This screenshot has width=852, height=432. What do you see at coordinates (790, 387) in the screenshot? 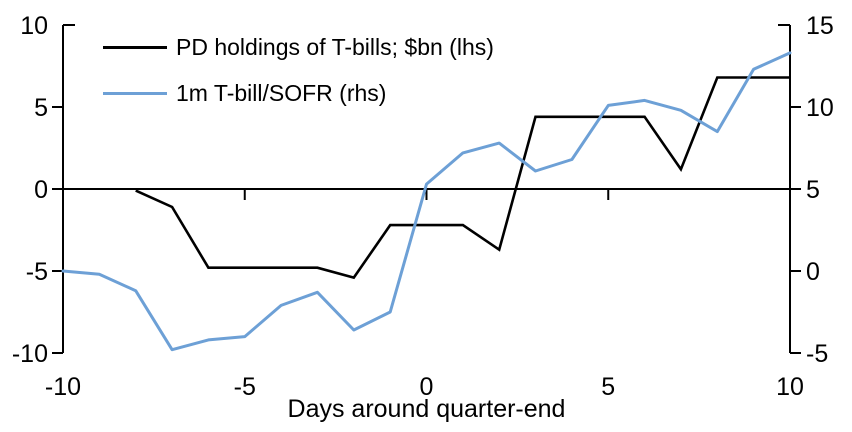
I see `x-axis-tick-label: 10` at bounding box center [790, 387].